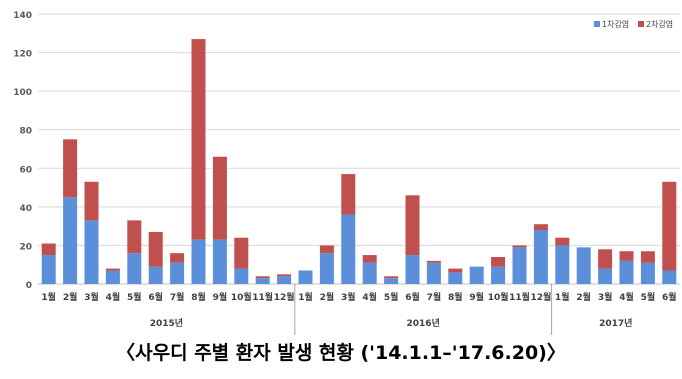 Image resolution: width=682 pixels, height=379 pixels. Describe the element at coordinates (615, 323) in the screenshot. I see `group-label: 2017년` at that location.